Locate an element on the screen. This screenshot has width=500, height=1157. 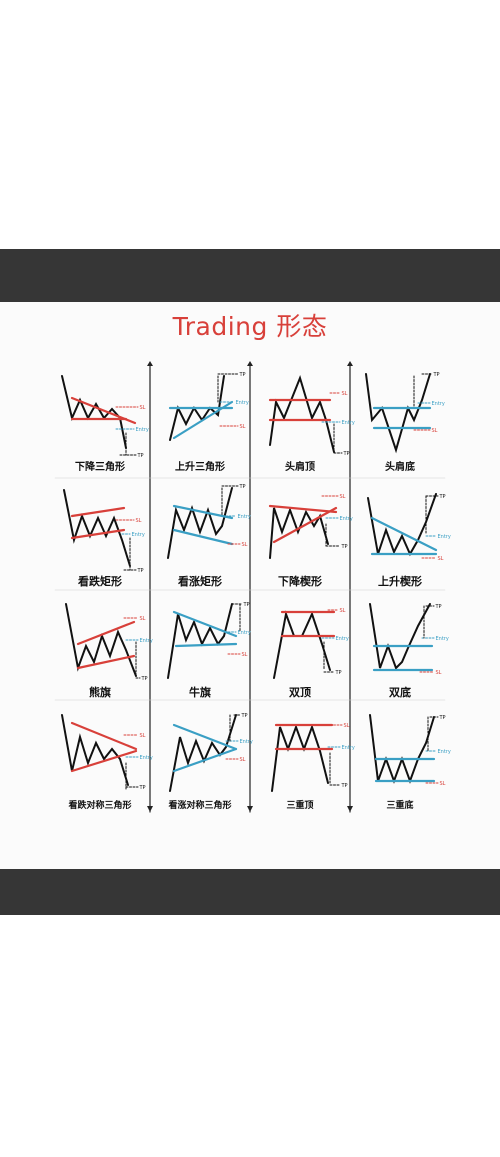
pattern-name: 双顶 is located at coordinates (300, 692).